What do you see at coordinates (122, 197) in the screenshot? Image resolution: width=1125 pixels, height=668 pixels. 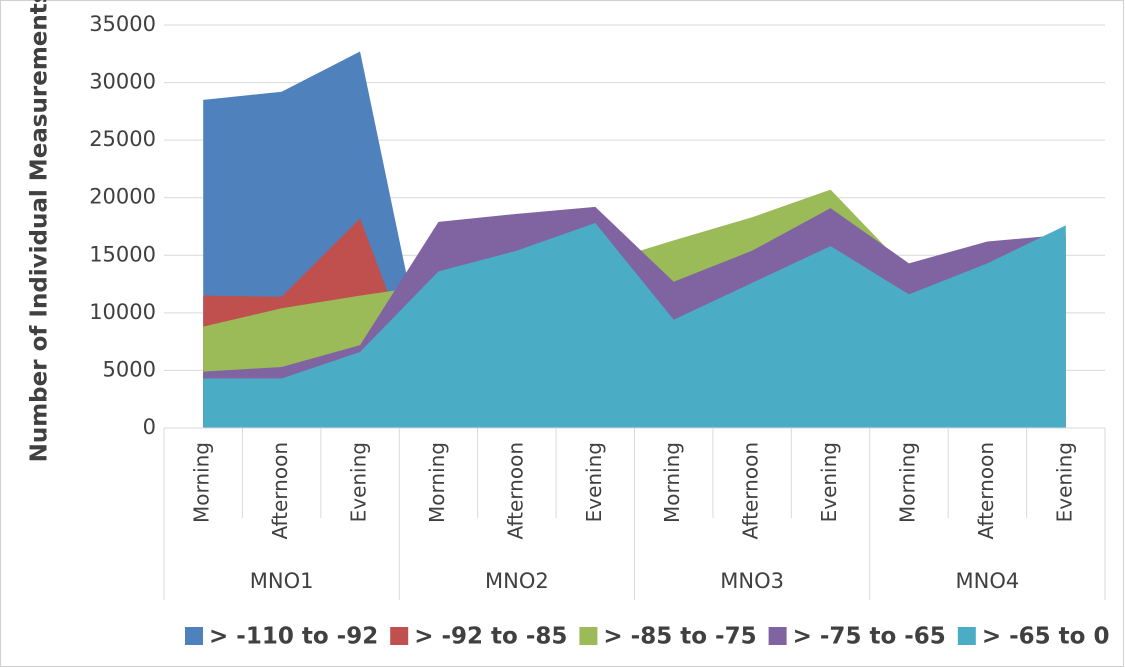 I see `y-tick-label: 20000` at bounding box center [122, 197].